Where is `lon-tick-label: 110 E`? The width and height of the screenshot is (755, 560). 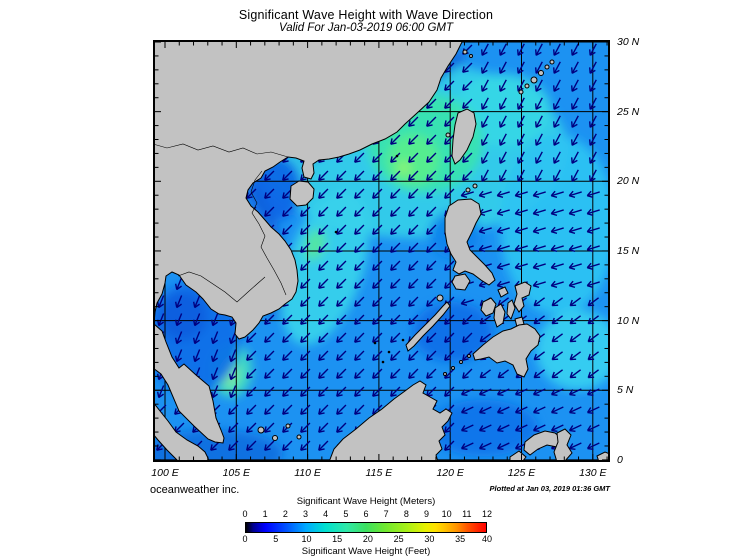
lon-tick-label: 110 E is located at coordinates (307, 473).